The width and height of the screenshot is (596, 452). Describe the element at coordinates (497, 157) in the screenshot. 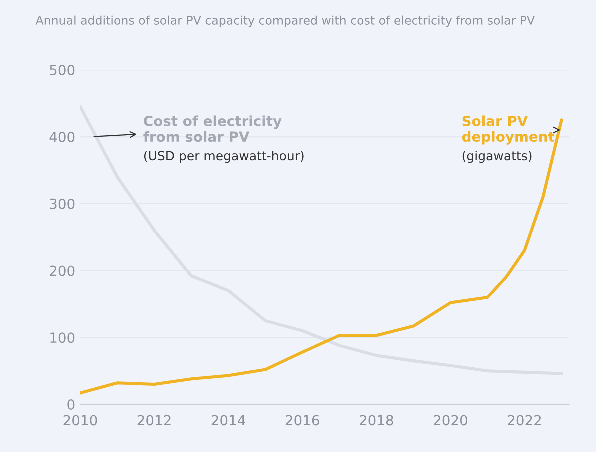

I see `annotation: (gigawatts)` at that location.